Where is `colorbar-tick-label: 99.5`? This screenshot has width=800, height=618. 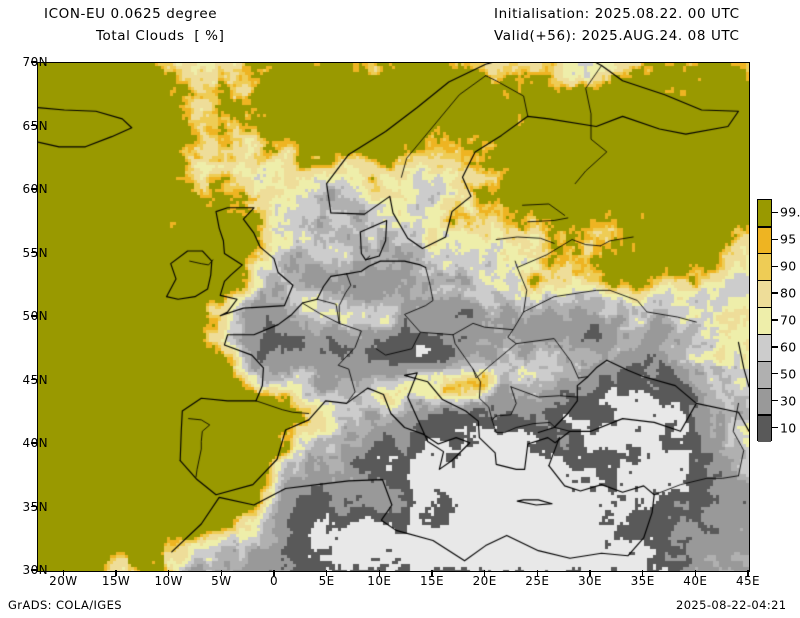
colorbar-tick-label: 99.5 is located at coordinates (790, 212).